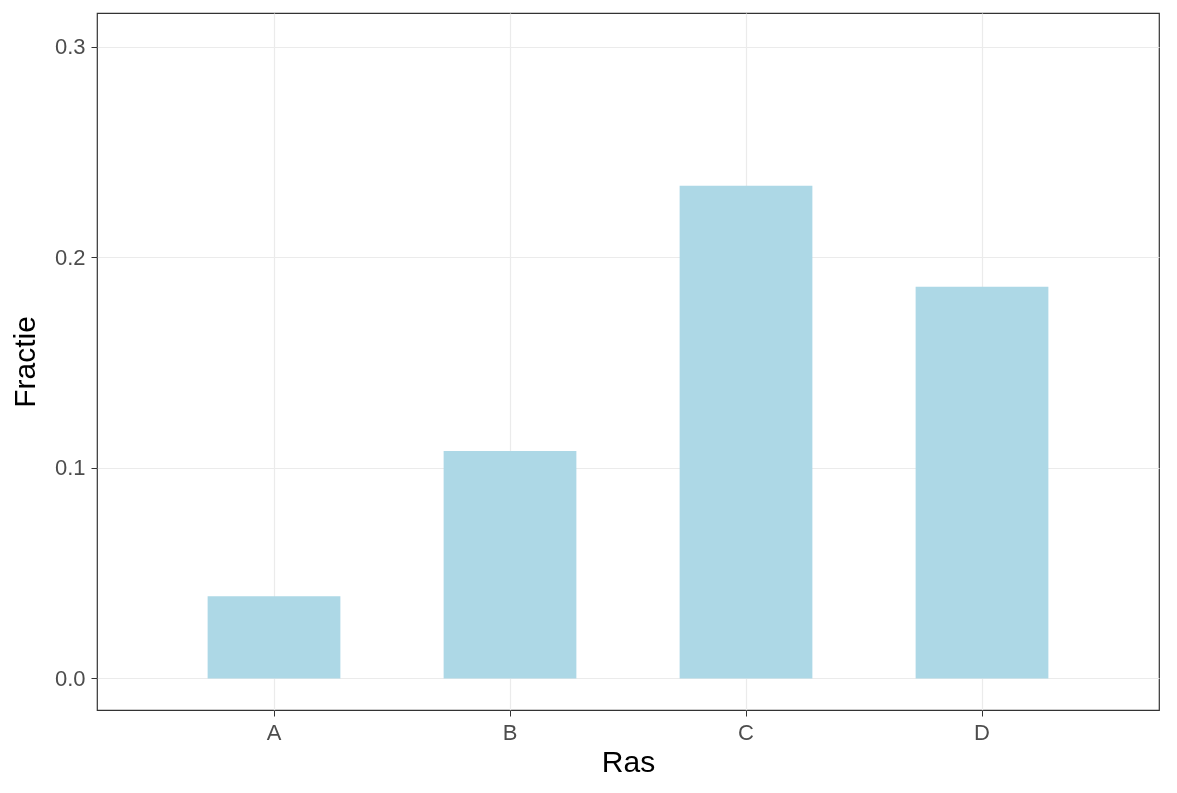  Describe the element at coordinates (70, 678) in the screenshot. I see `y-tick-label: 0.0` at that location.